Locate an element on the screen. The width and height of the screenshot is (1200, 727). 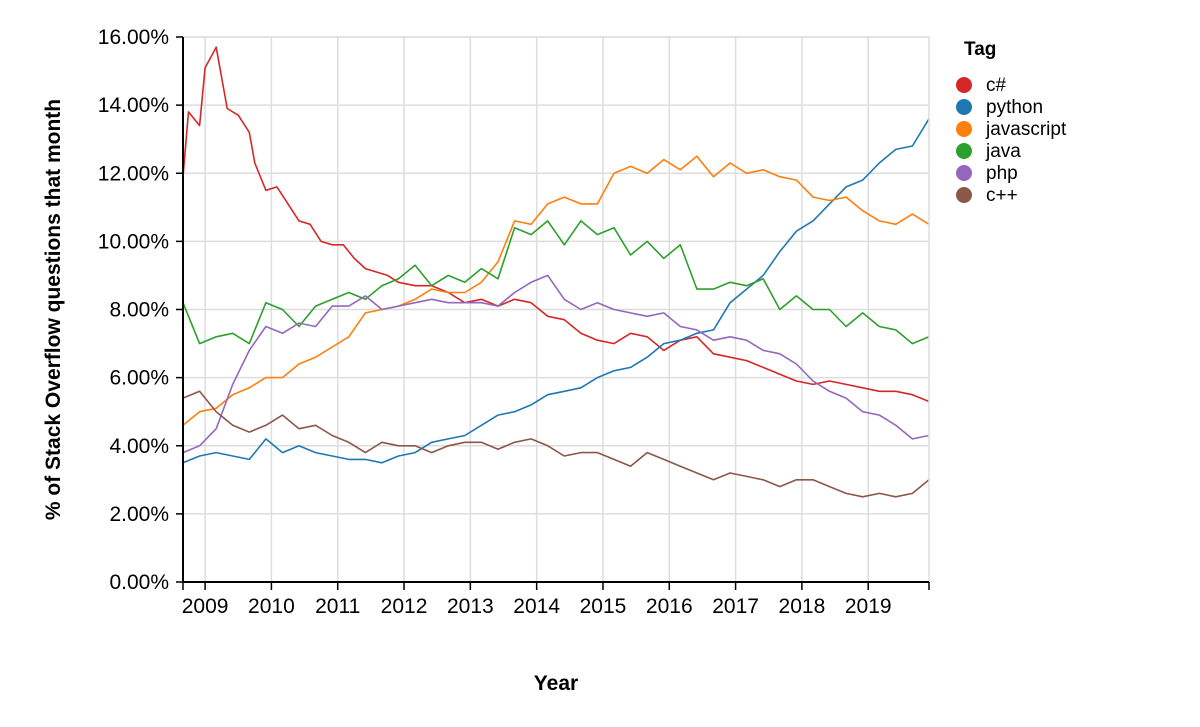
y-tick-label: 10.00% is located at coordinates (133, 241).